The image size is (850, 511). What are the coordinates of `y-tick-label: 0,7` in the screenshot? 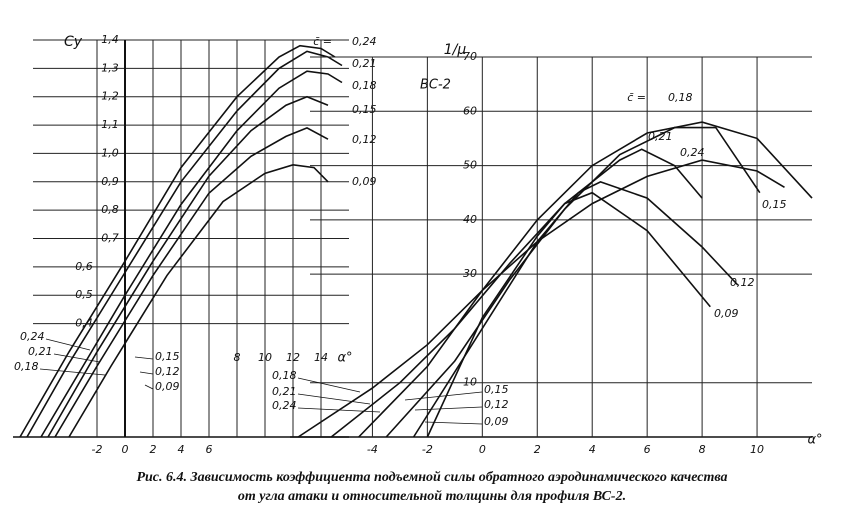 It's located at (110, 238).